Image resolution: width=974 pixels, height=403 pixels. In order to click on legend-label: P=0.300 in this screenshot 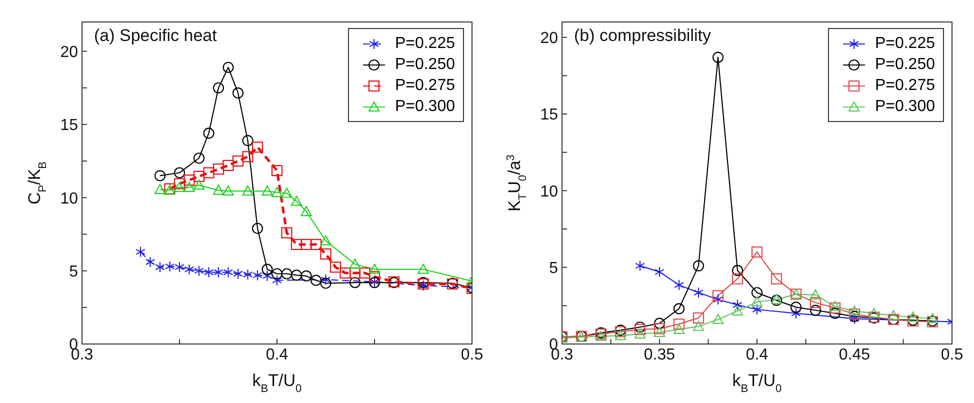, I will do `click(904, 107)`.